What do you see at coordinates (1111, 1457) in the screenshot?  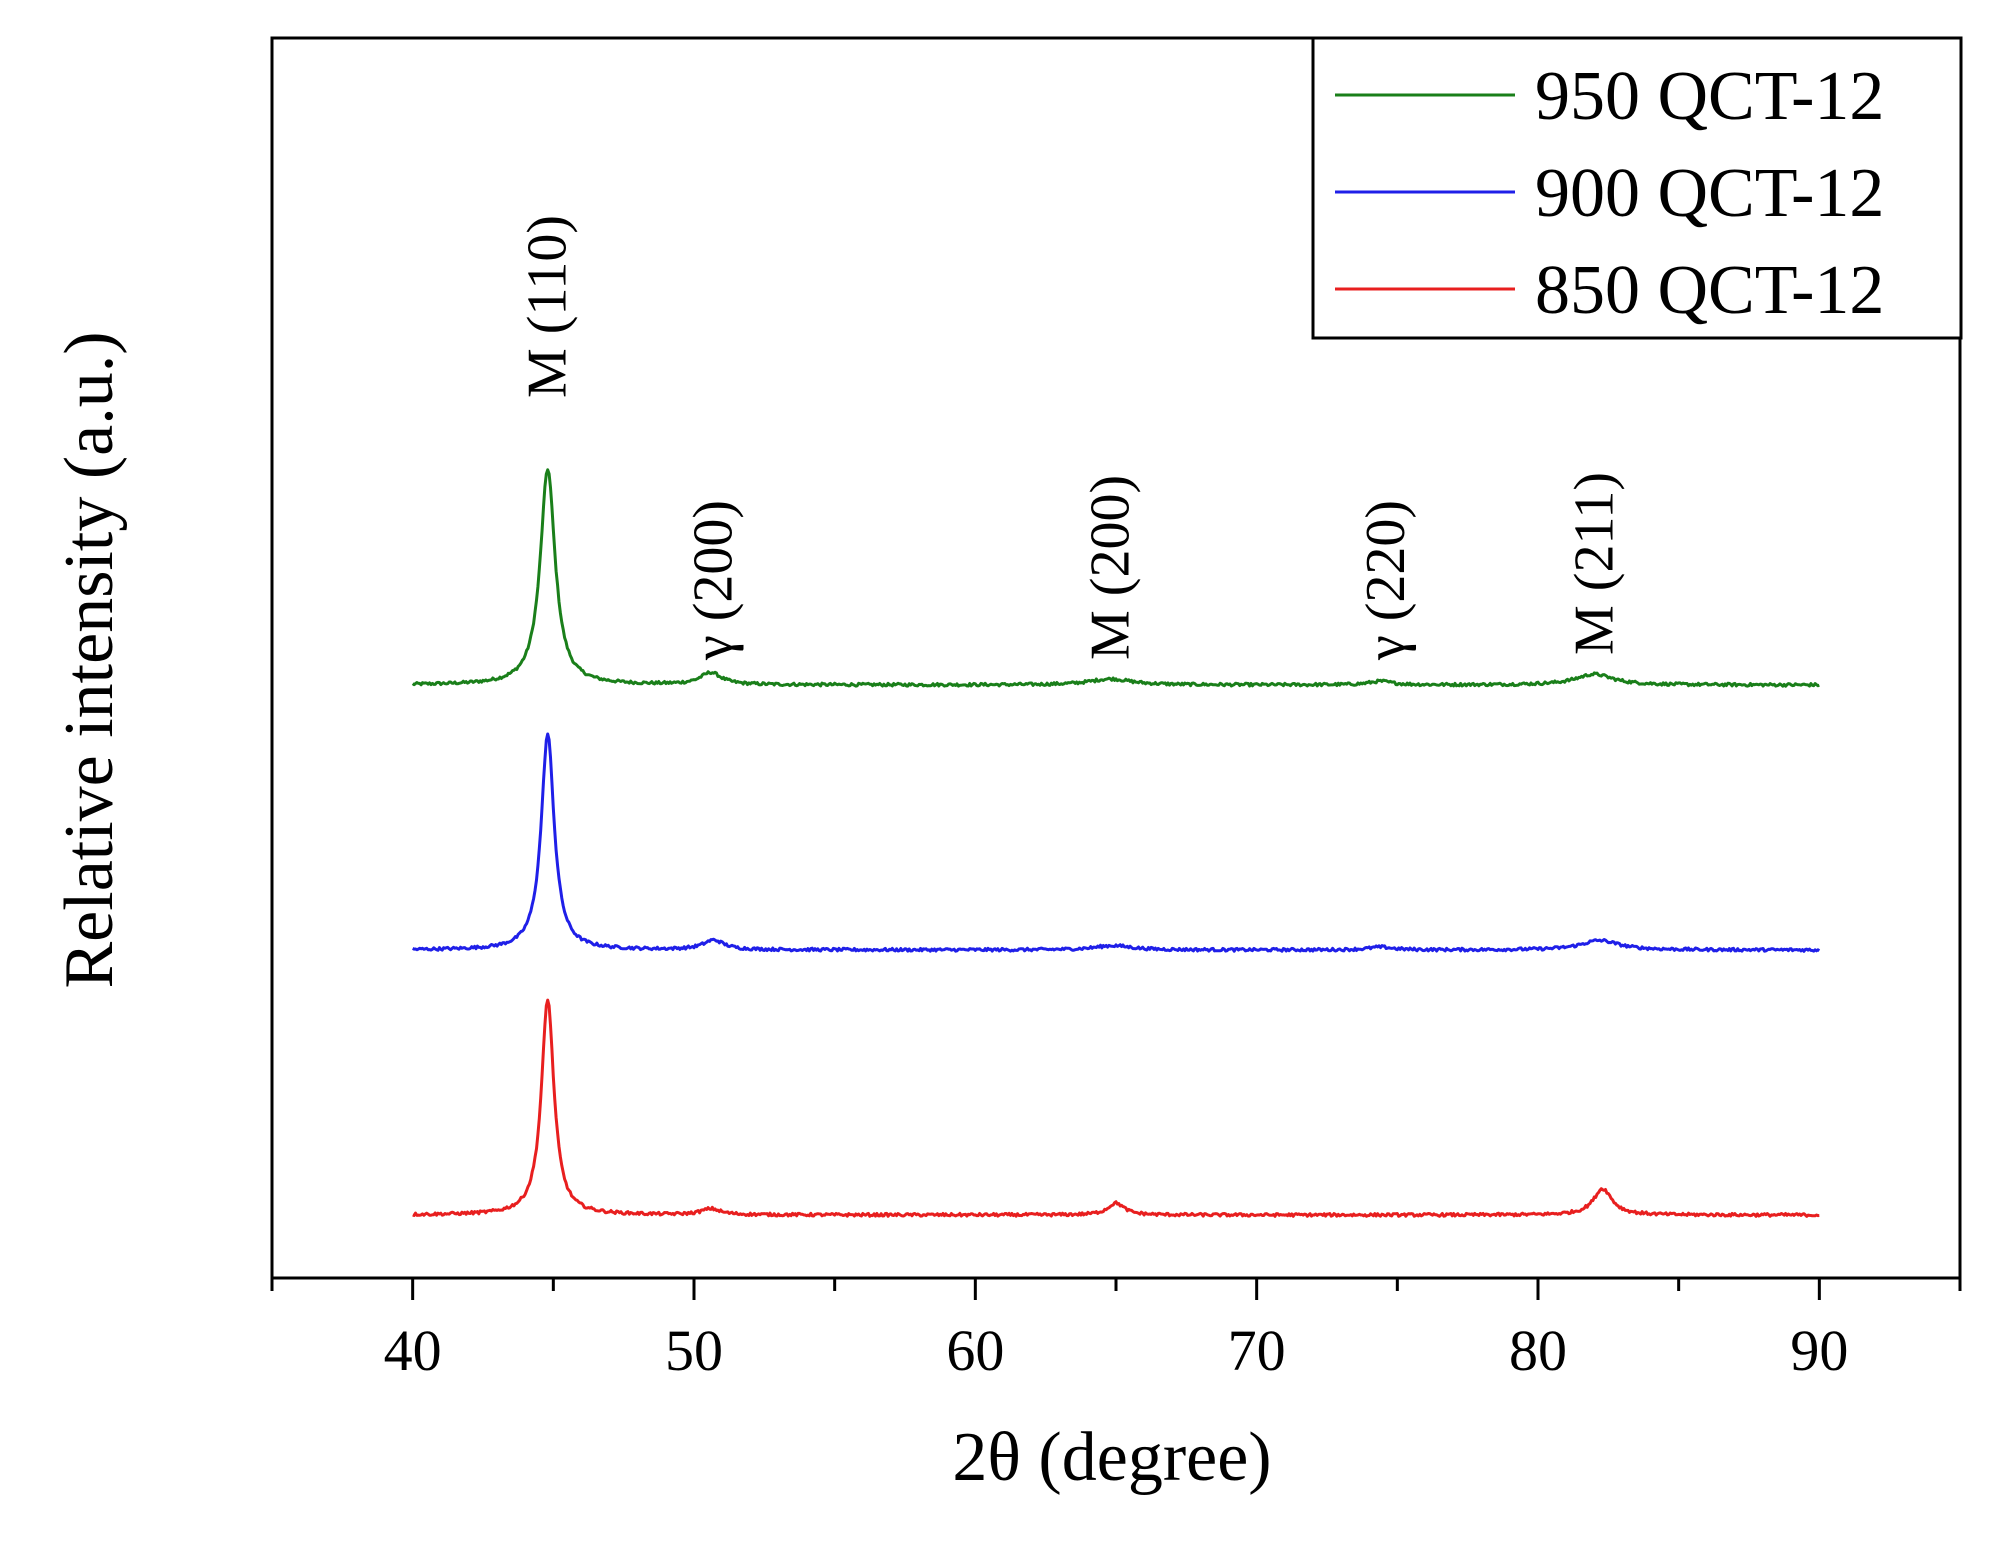 I see `x-axis-title: 2θ (degree)` at bounding box center [1111, 1457].